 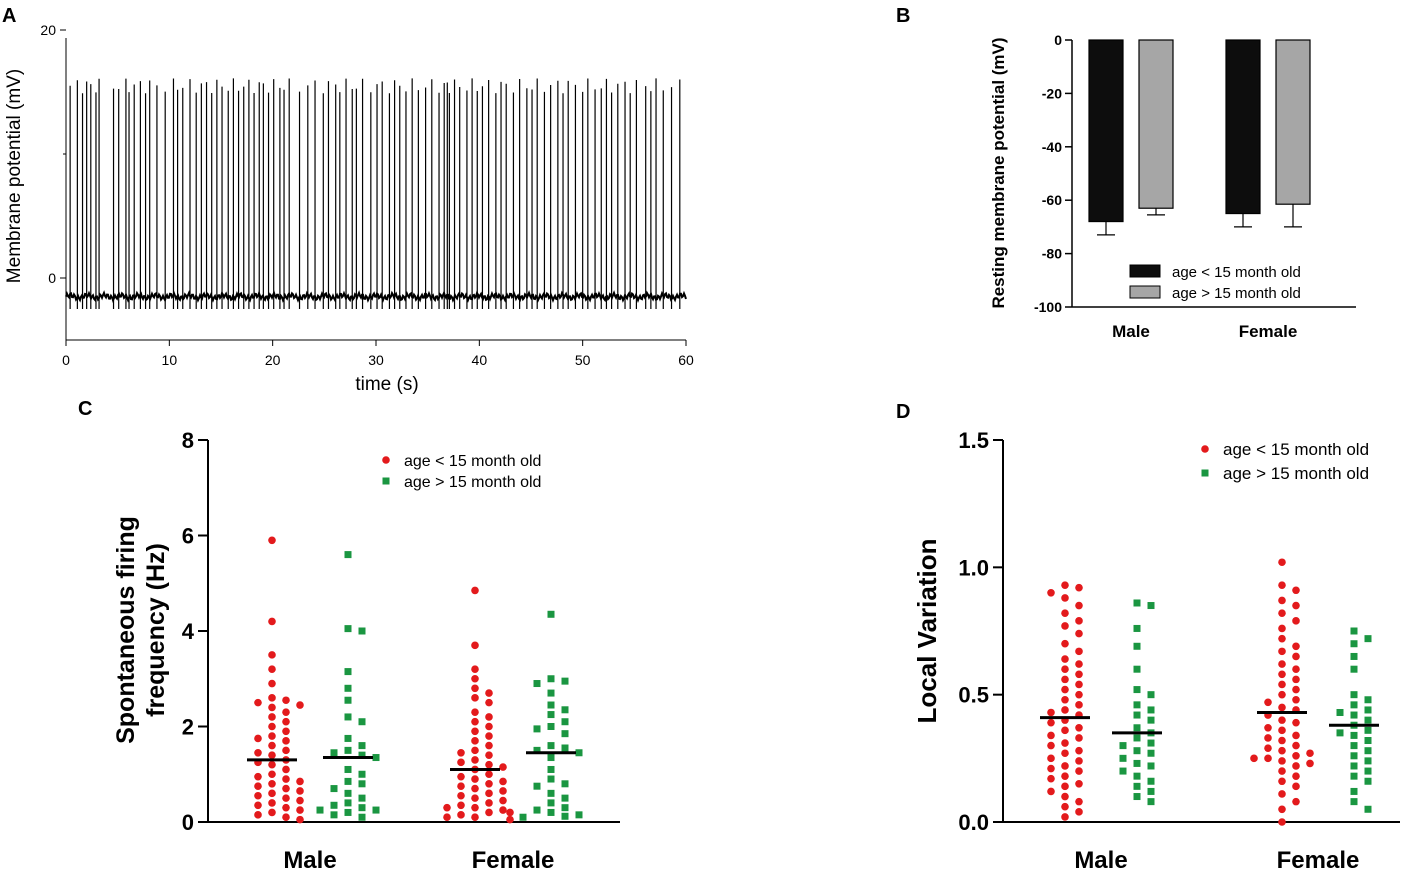 What do you see at coordinates (386, 460) in the screenshot?
I see `panel-c-legend-marker` at bounding box center [386, 460].